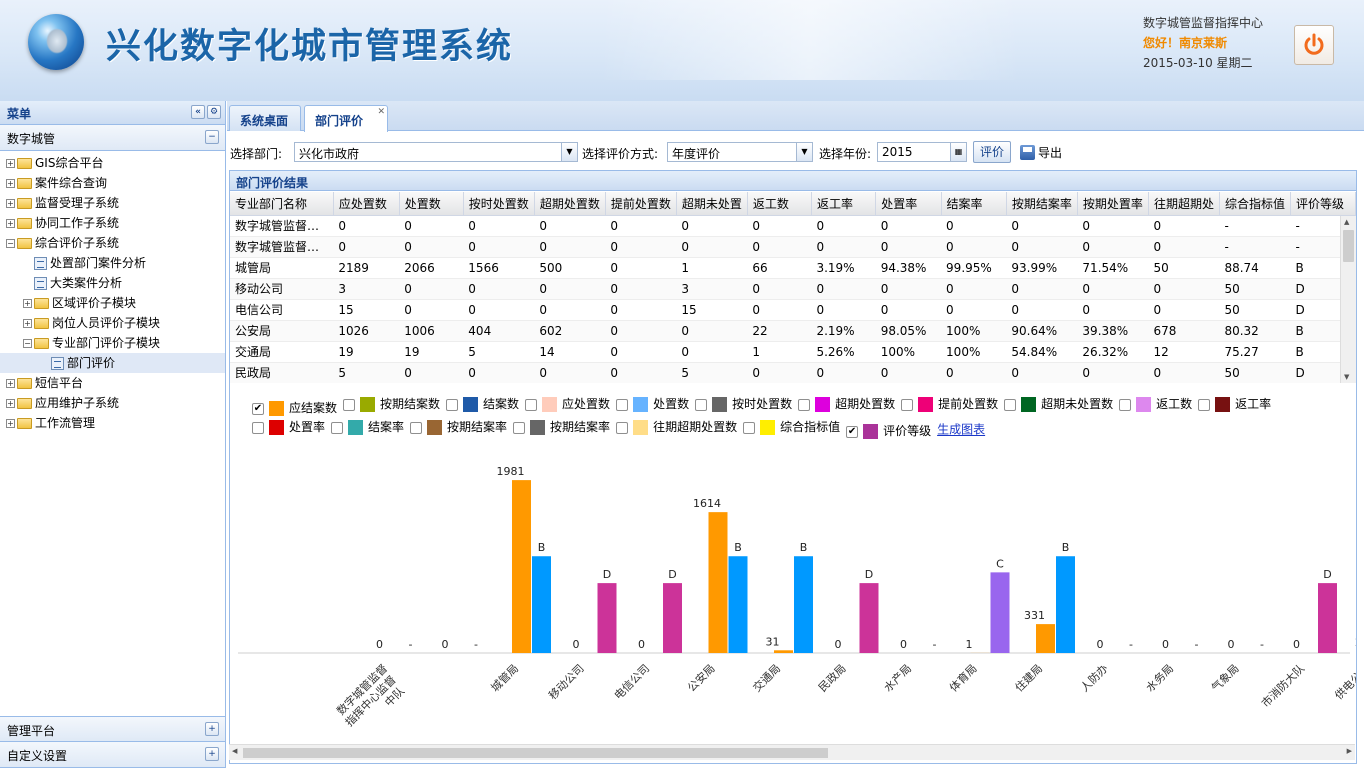  What do you see at coordinates (570, 204) in the screenshot?
I see `column-header: 超期处置数` at bounding box center [570, 204].